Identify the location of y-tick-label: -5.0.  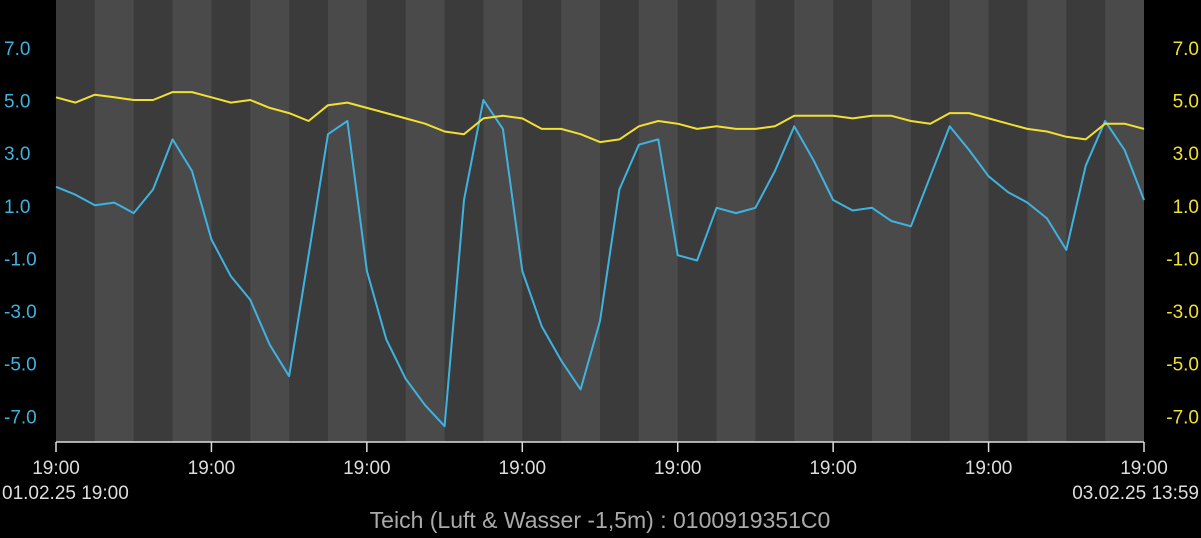
(20, 365).